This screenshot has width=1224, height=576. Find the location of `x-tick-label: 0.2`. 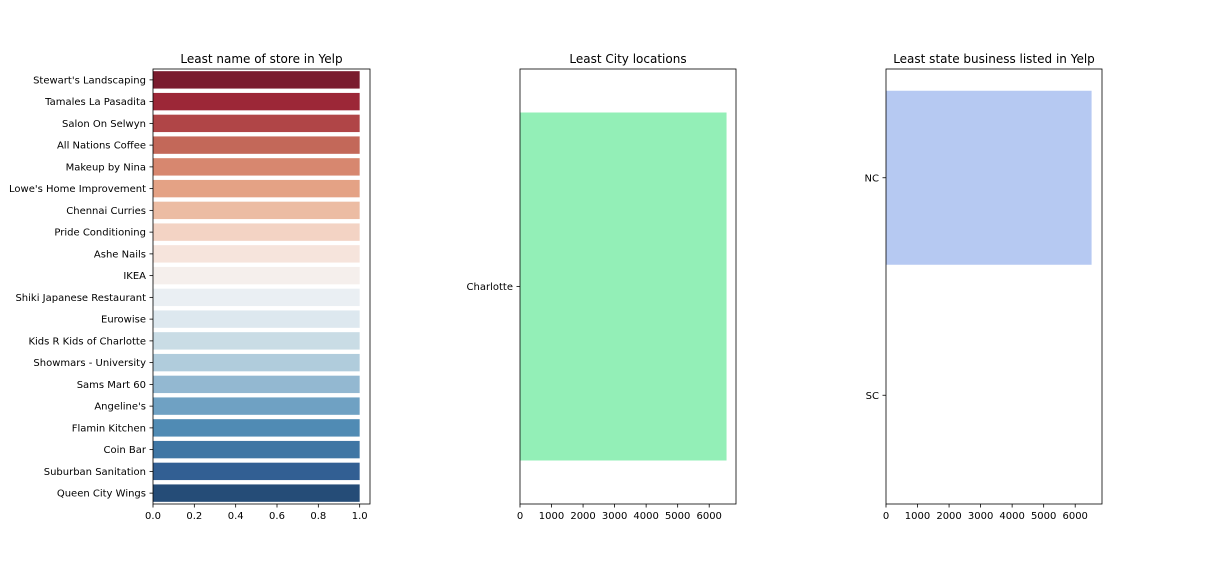

x-tick-label: 0.2 is located at coordinates (194, 516).